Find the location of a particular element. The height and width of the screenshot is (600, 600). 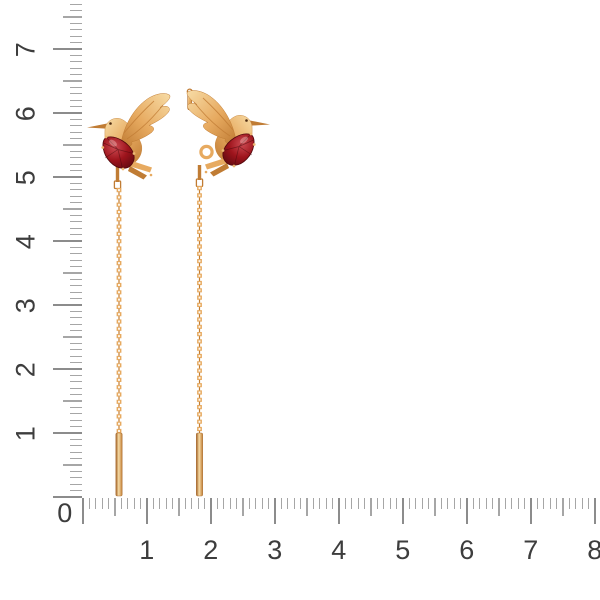

h-ruler-label: 2 is located at coordinates (211, 550).